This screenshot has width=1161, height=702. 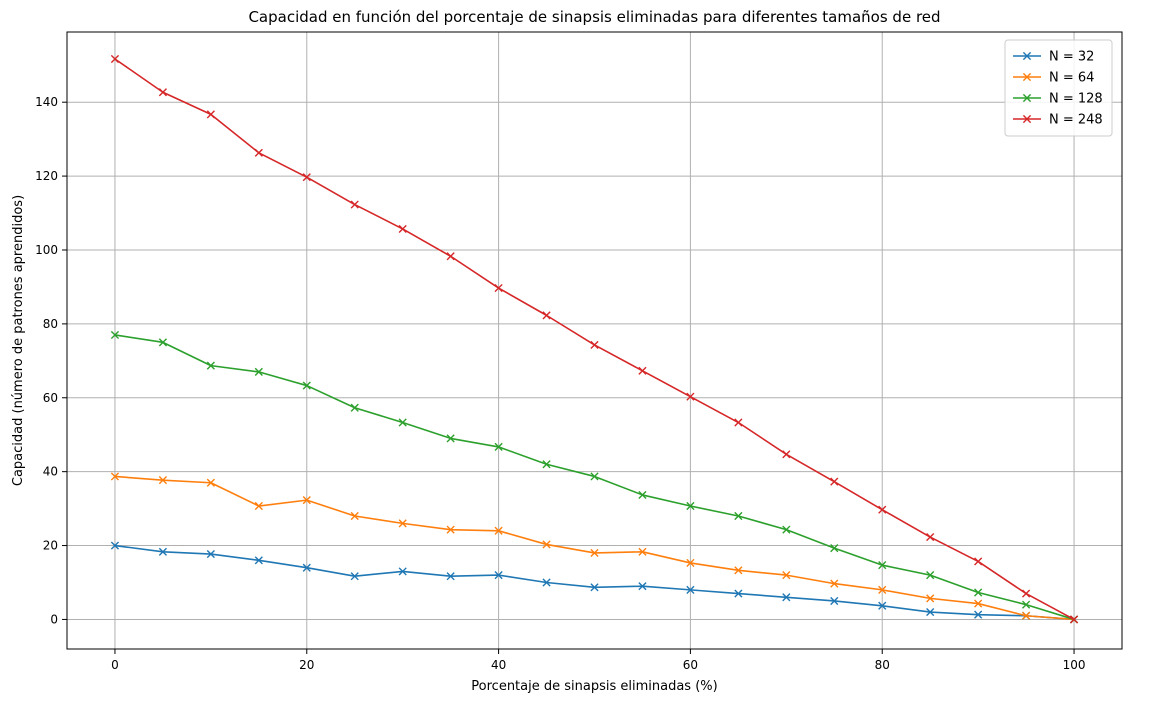 What do you see at coordinates (50, 398) in the screenshot?
I see `y-tick-label: 60` at bounding box center [50, 398].